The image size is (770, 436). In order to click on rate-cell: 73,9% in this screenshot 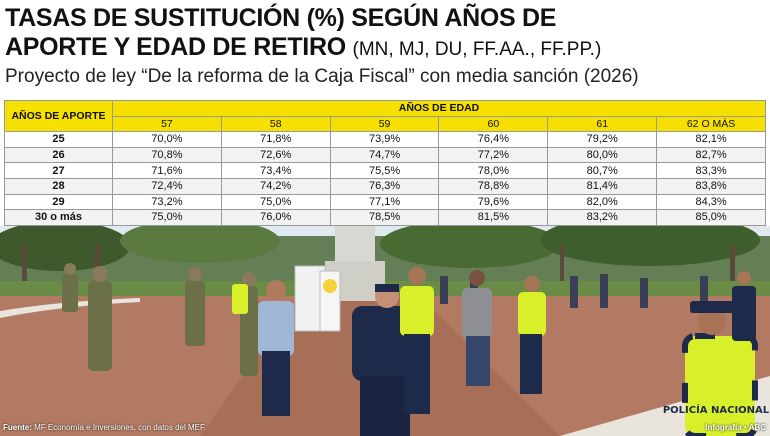, I will do `click(384, 139)`.